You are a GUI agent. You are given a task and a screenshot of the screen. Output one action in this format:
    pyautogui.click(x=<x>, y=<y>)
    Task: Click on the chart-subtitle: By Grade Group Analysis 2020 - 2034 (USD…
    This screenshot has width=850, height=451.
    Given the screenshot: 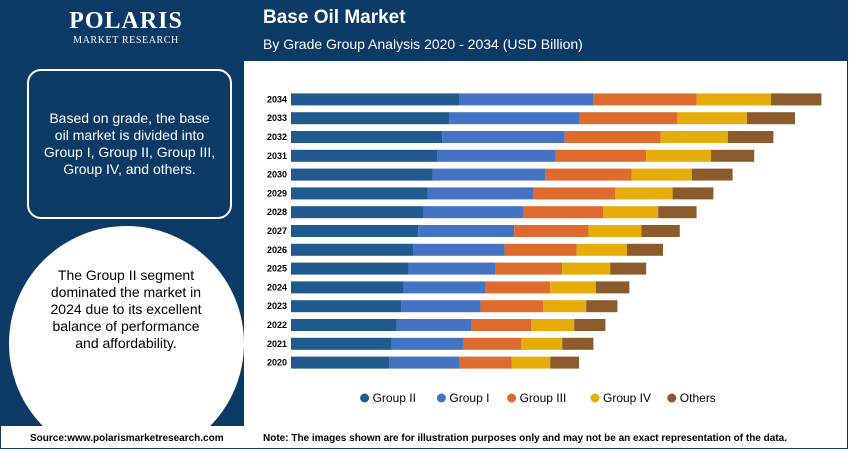 What is the action you would take?
    pyautogui.click(x=423, y=44)
    